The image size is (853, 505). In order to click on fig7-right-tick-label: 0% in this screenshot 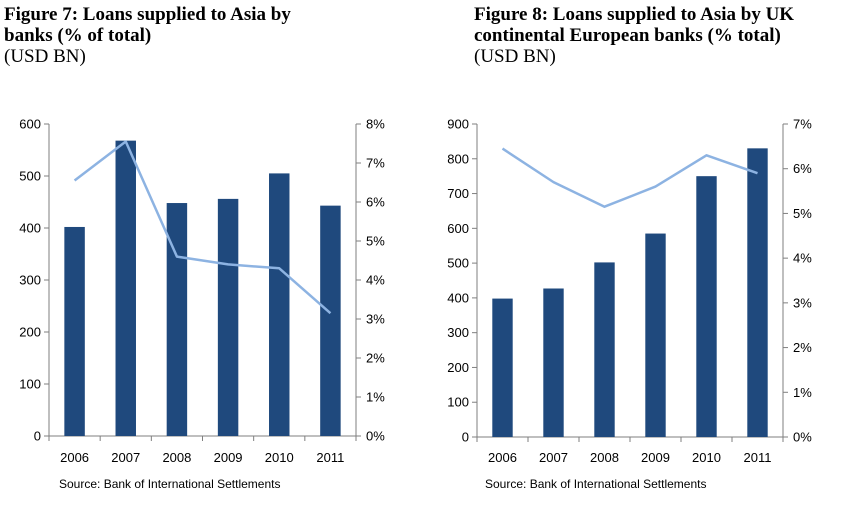, I will do `click(375, 436)`.